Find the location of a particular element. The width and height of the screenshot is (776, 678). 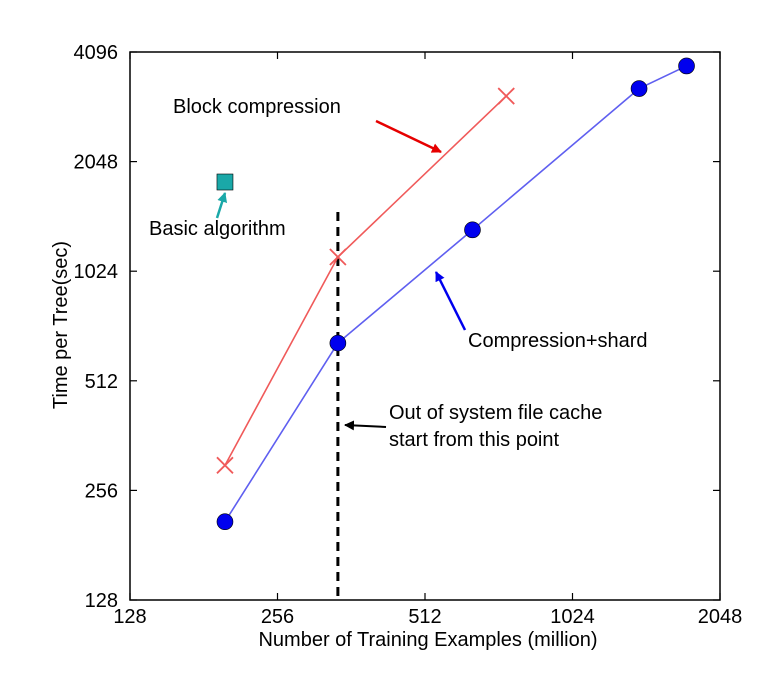

basic-algorithm-label: Basic algorithm is located at coordinates (217, 229).